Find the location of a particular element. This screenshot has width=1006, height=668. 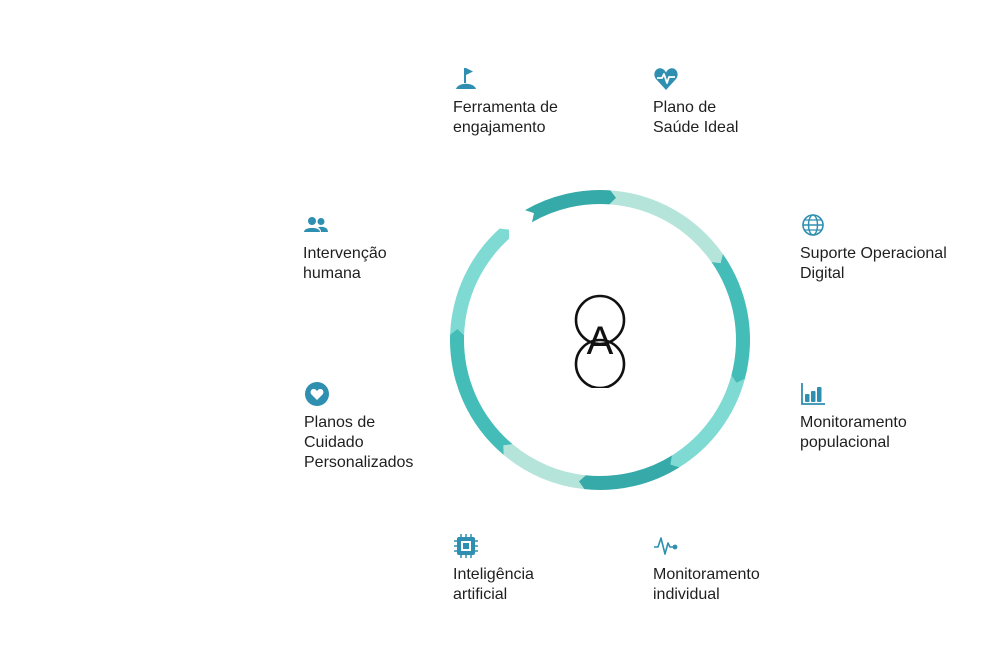

item-population-monitoring-label: Monitoramento populacional is located at coordinates (853, 432).